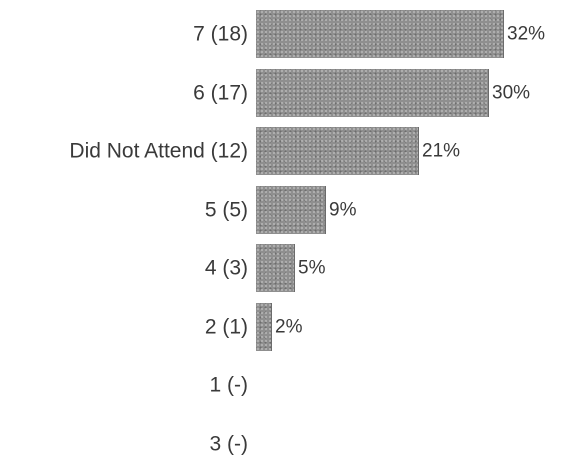 This screenshot has height=466, width=564. What do you see at coordinates (312, 268) in the screenshot?
I see `data-label: 5%` at bounding box center [312, 268].